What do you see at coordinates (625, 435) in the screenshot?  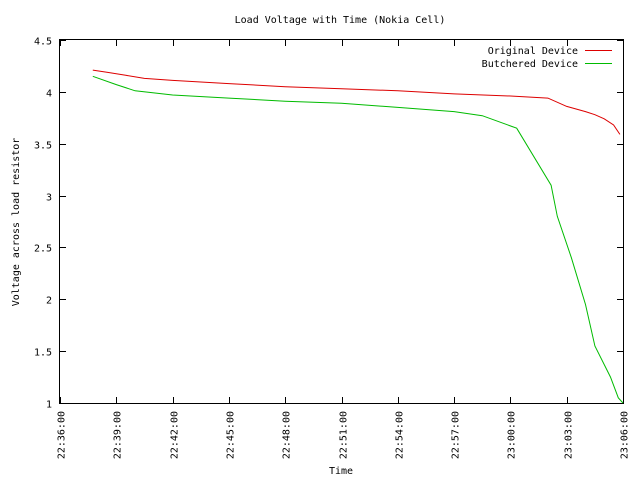 I see `x-tick-label: 23:06:00` at bounding box center [625, 435].